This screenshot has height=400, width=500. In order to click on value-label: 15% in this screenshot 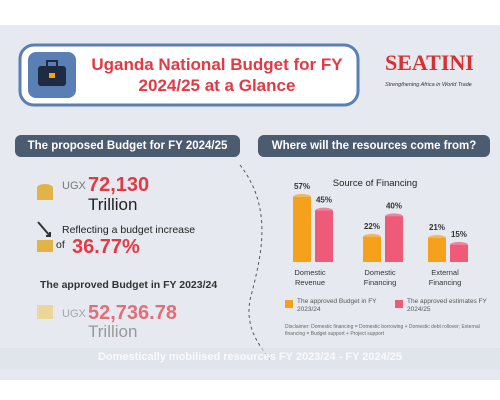, I will do `click(459, 234)`.